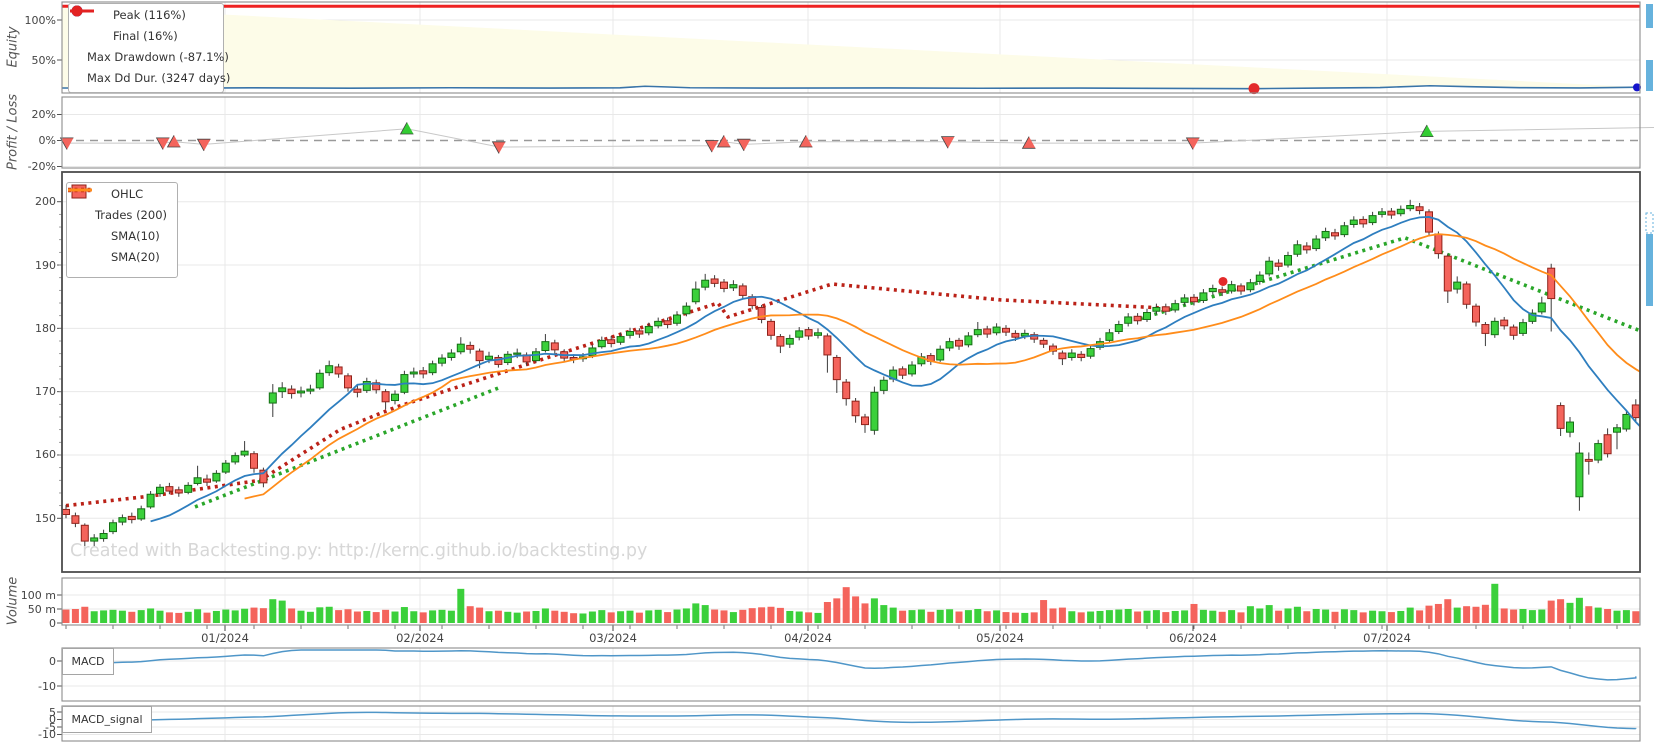  I want to click on equity-legend-item: Final (16%), so click(146, 25).